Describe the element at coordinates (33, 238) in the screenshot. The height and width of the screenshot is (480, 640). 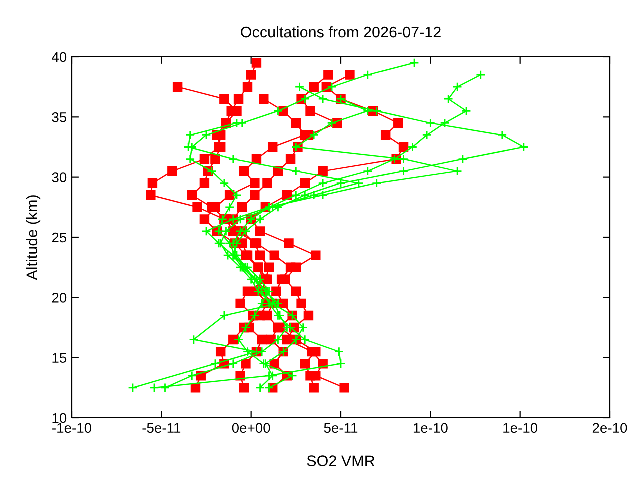
I see `y-axis-title: Altitude (km)` at that location.